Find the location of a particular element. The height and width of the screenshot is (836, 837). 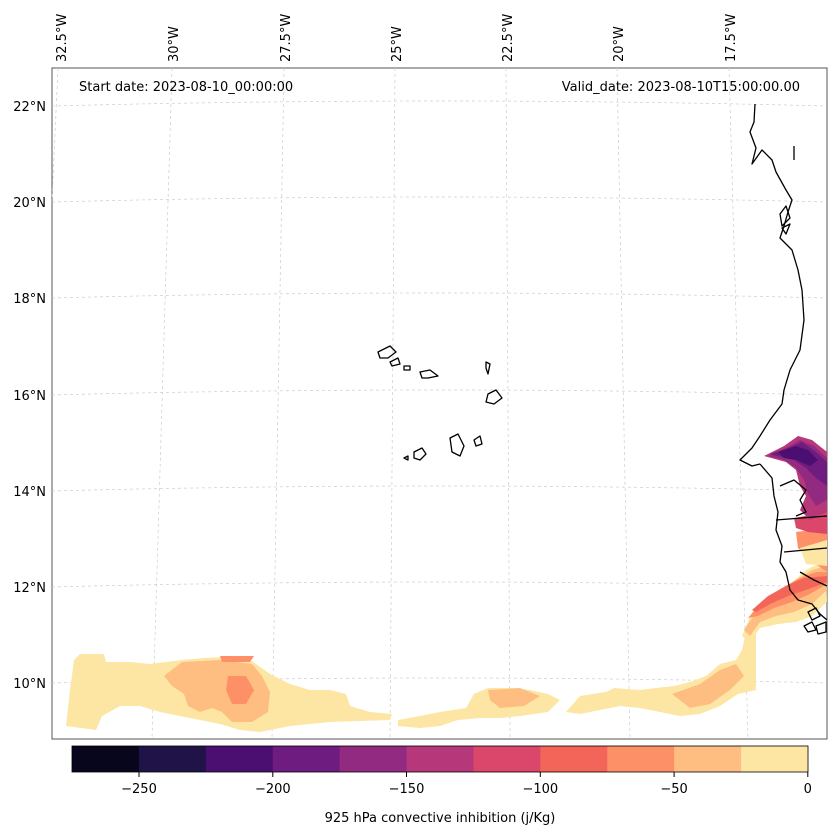

lat-label: 12°N is located at coordinates (29, 588).